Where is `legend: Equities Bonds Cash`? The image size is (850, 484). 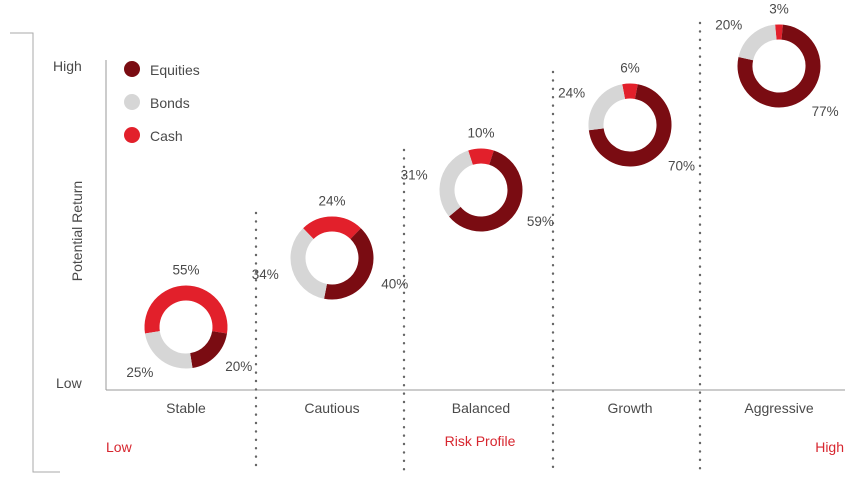 legend: Equities Bonds Cash is located at coordinates (162, 102).